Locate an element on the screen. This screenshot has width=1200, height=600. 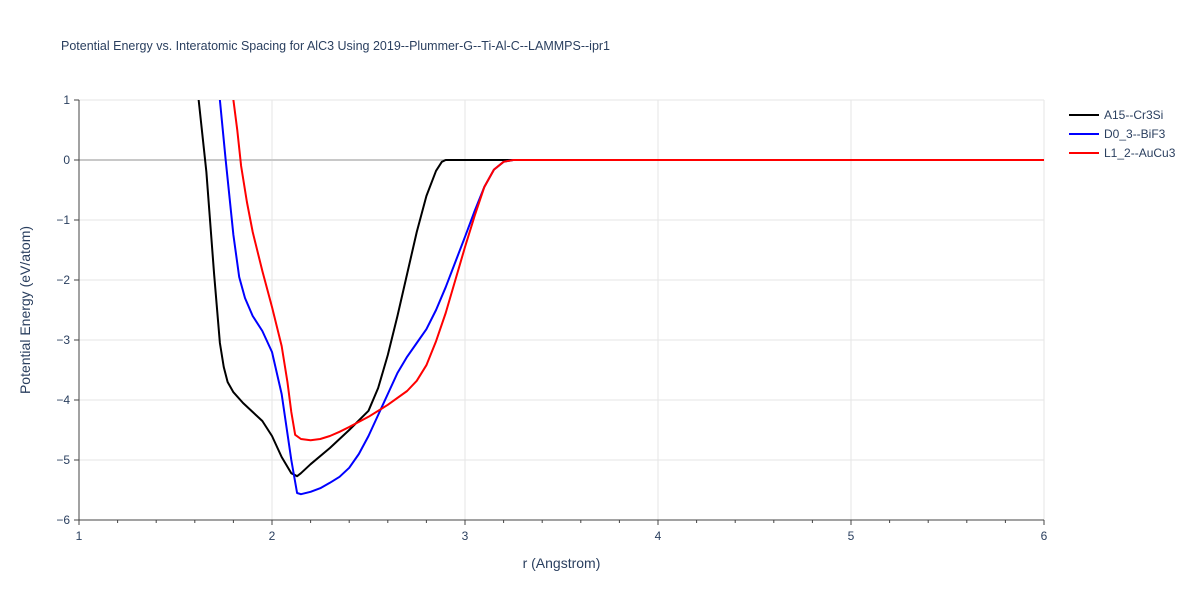
legend-item: D0_3--BiF3 is located at coordinates (1117, 134).